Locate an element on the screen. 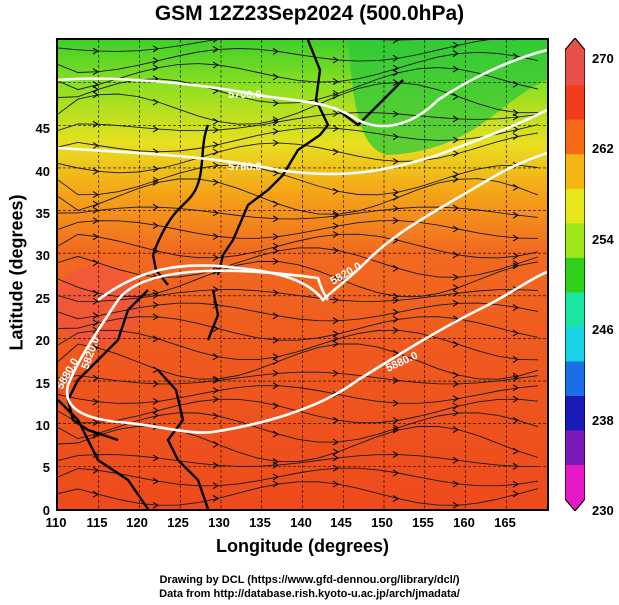 Image resolution: width=619 pixels, height=605 pixels. x-tick-label: 155 is located at coordinates (423, 522).